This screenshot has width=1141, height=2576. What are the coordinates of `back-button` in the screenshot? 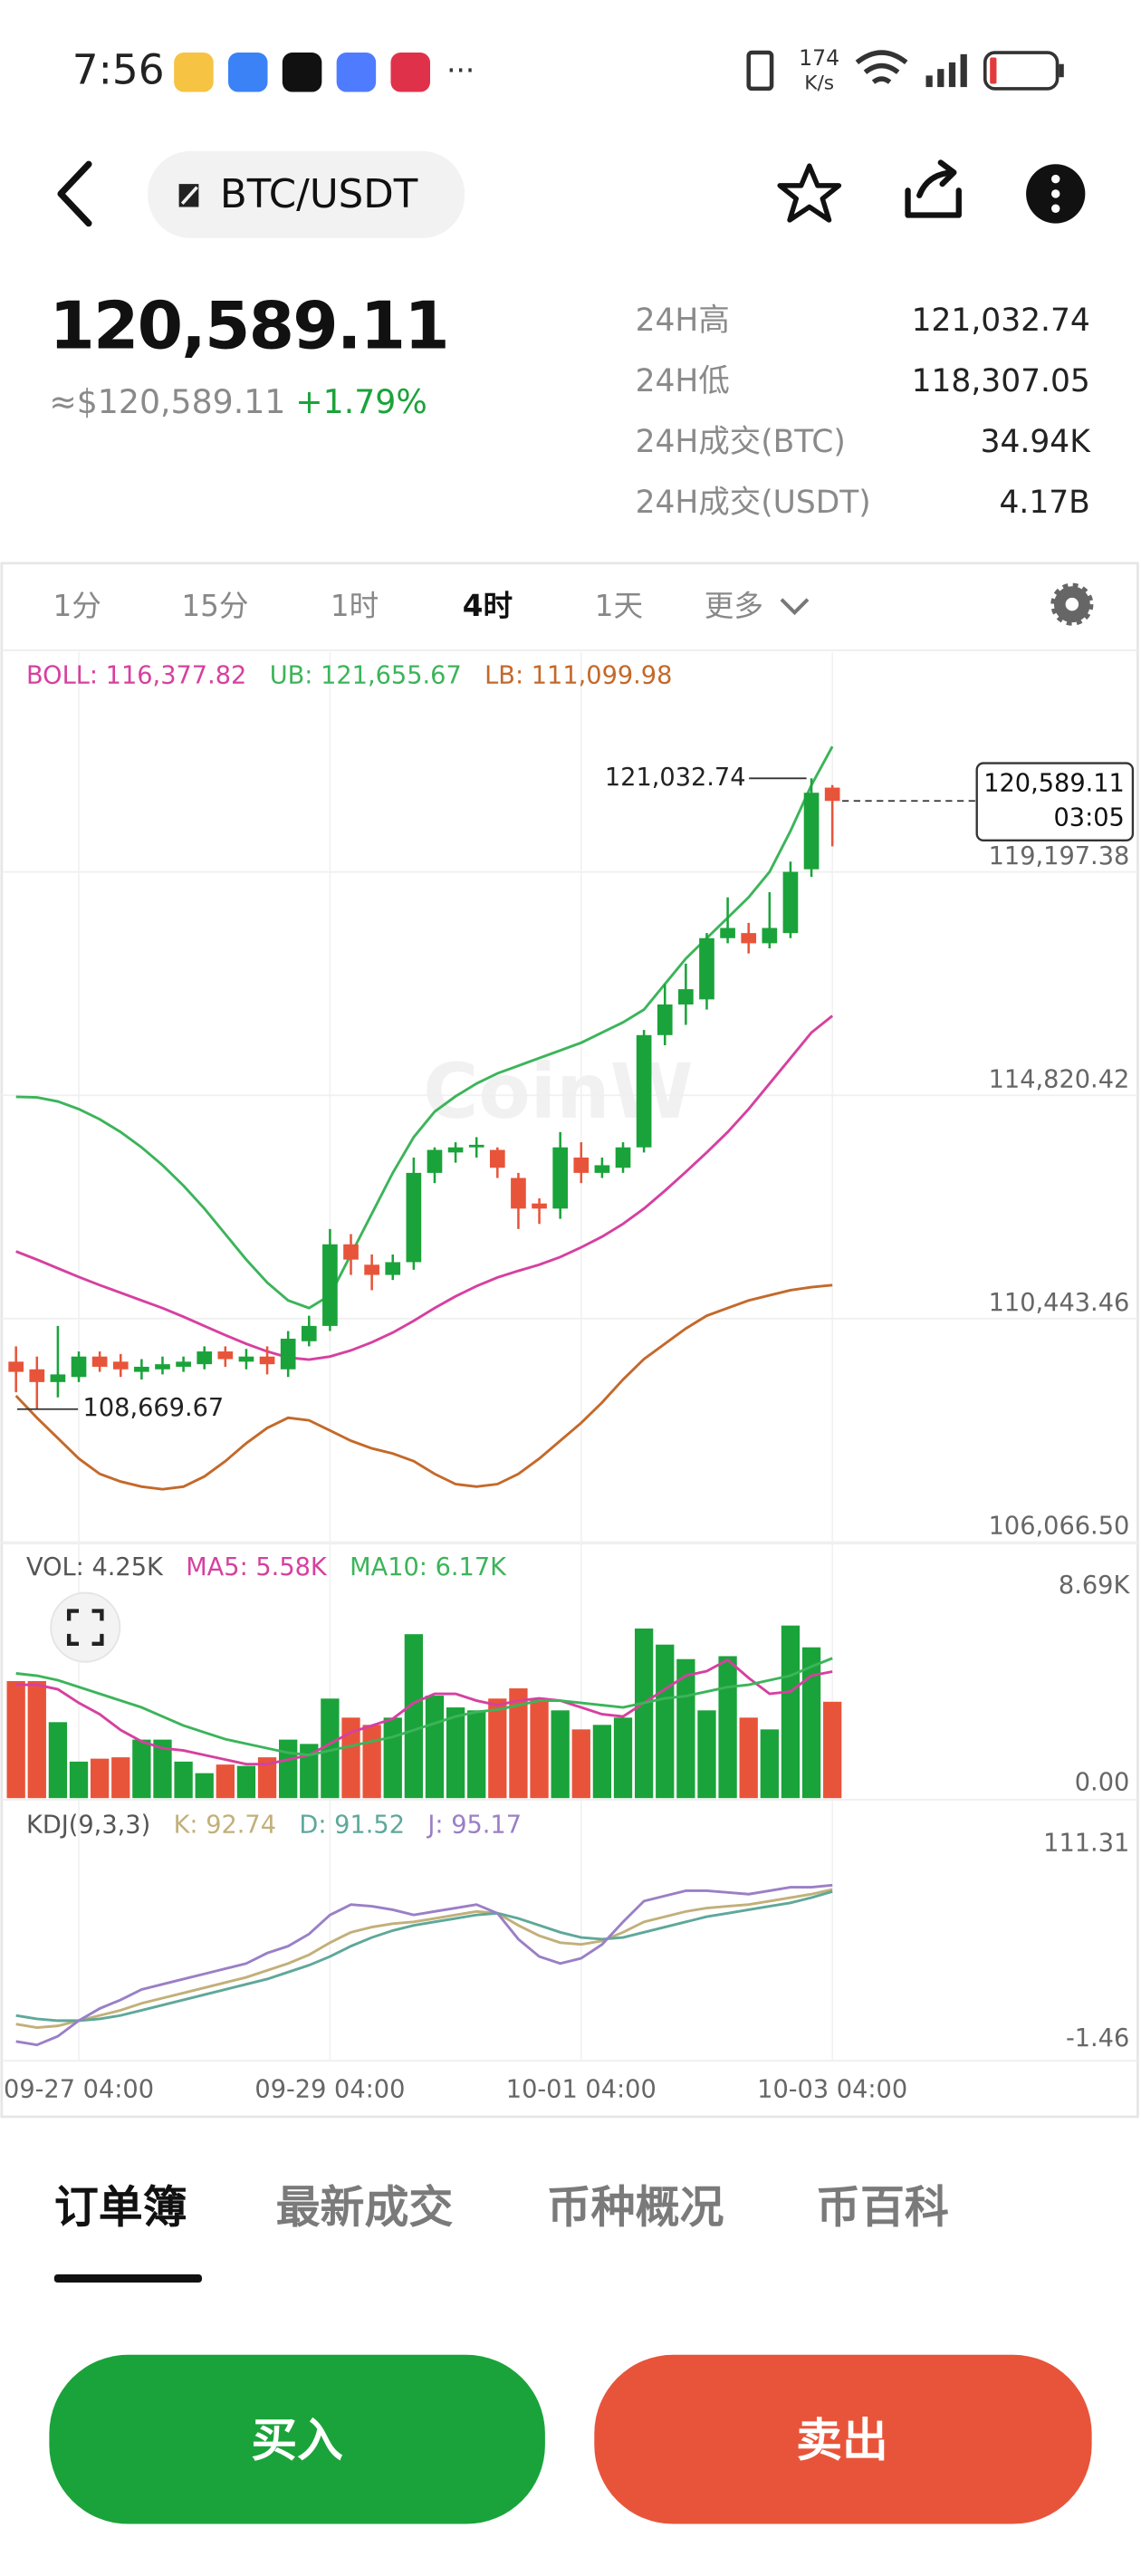 It's located at (74, 193).